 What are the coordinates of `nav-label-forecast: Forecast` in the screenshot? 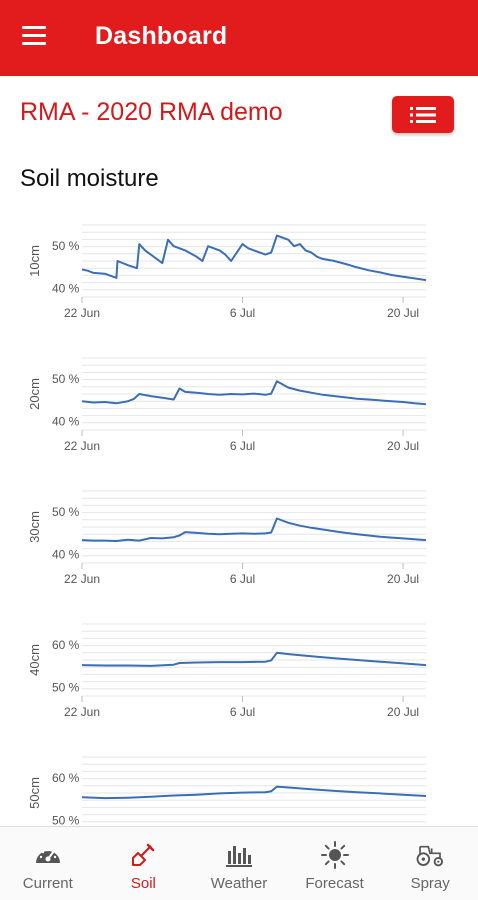 It's located at (334, 883).